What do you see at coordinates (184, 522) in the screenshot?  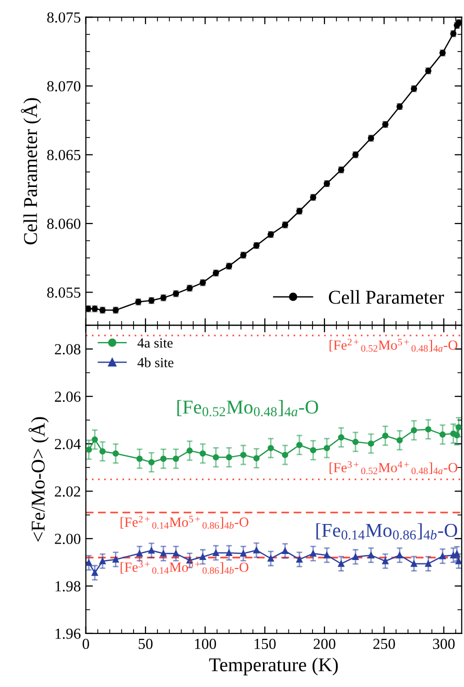 I see `text: [Fe$^{2+}$$_{0.14}$Mo$^{5+}$$_{0.86}$]$_{4b}$-O` at bounding box center [184, 522].